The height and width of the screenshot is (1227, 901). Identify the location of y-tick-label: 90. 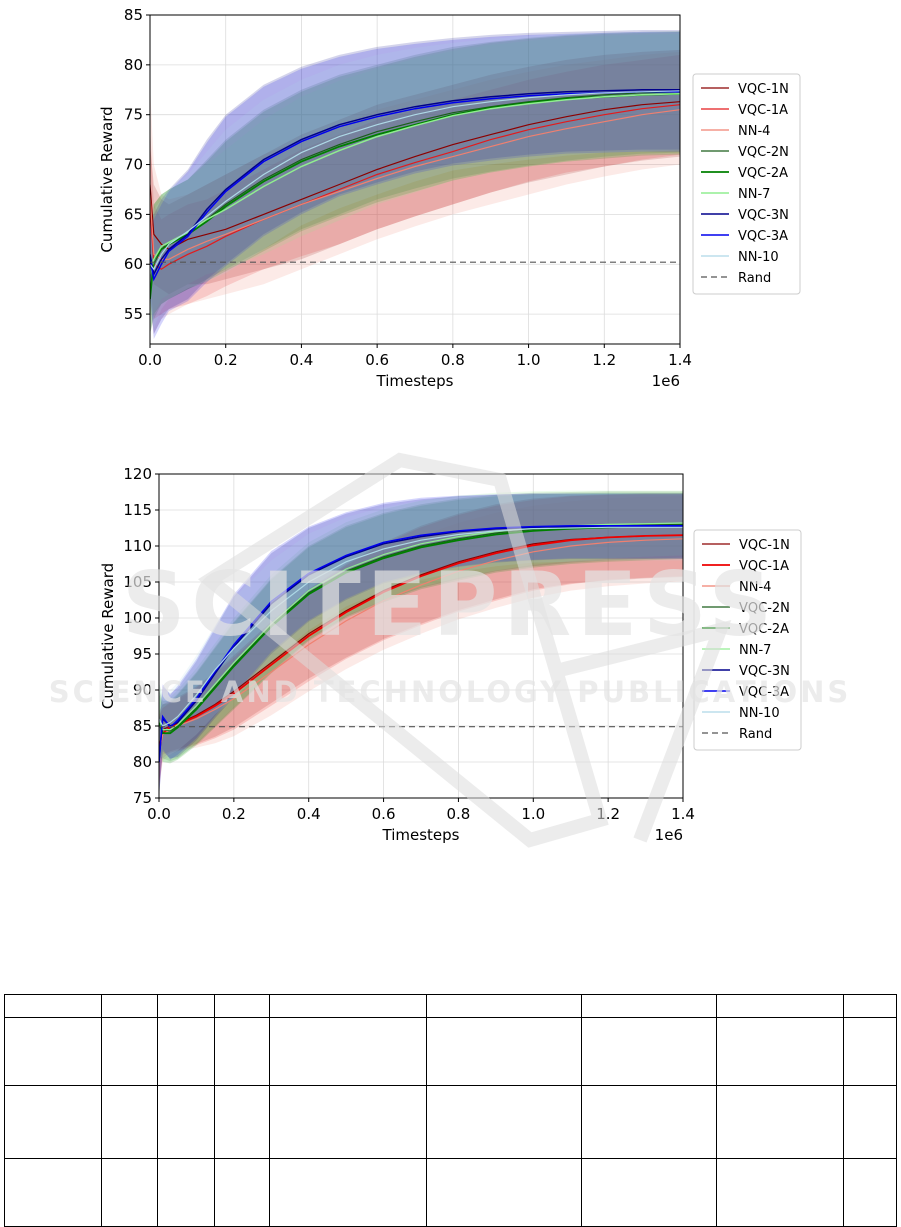
(142, 690).